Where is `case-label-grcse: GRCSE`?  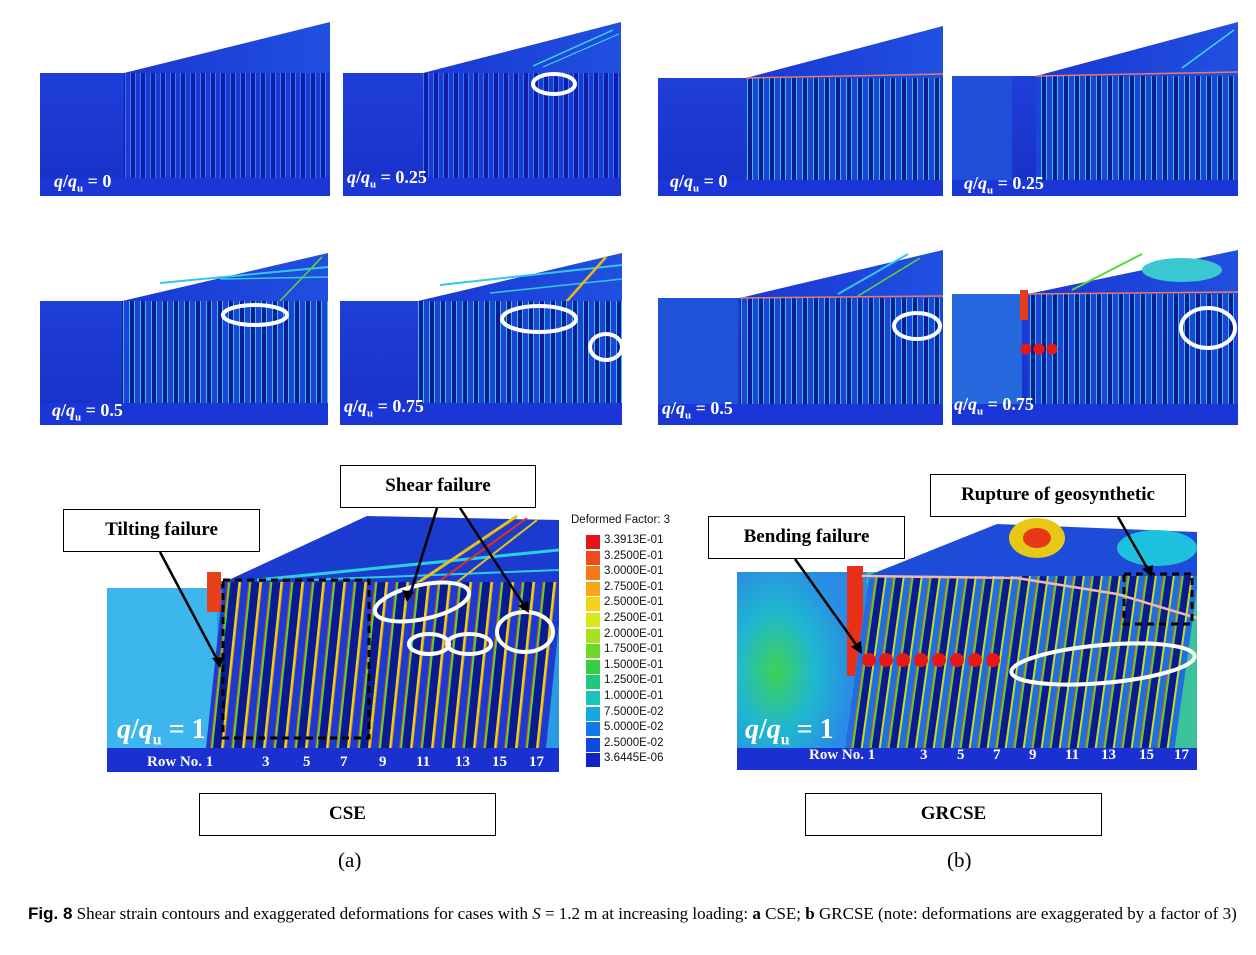
case-label-grcse: GRCSE is located at coordinates (953, 814).